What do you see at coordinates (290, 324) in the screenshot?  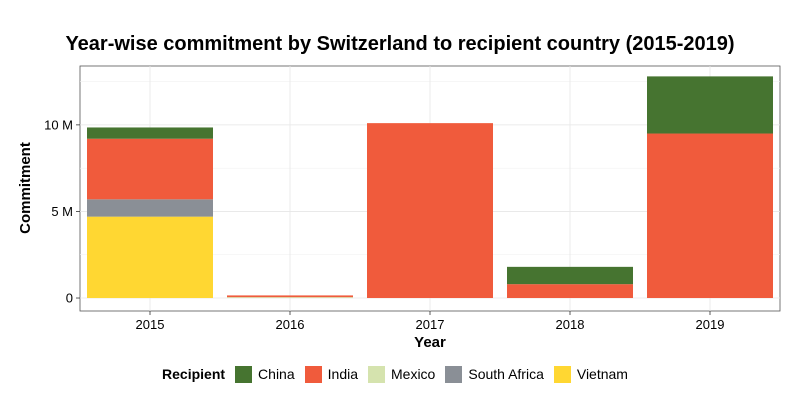 I see `x-tick-label: 2016` at bounding box center [290, 324].